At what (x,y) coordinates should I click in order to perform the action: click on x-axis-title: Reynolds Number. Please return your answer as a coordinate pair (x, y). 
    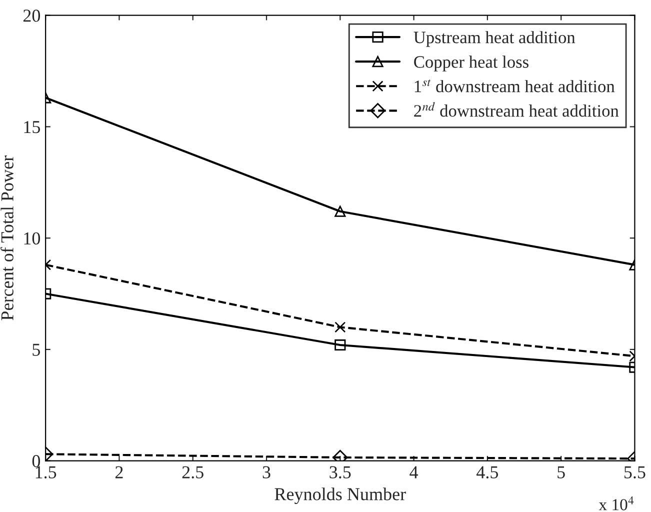
    Looking at the image, I should click on (340, 496).